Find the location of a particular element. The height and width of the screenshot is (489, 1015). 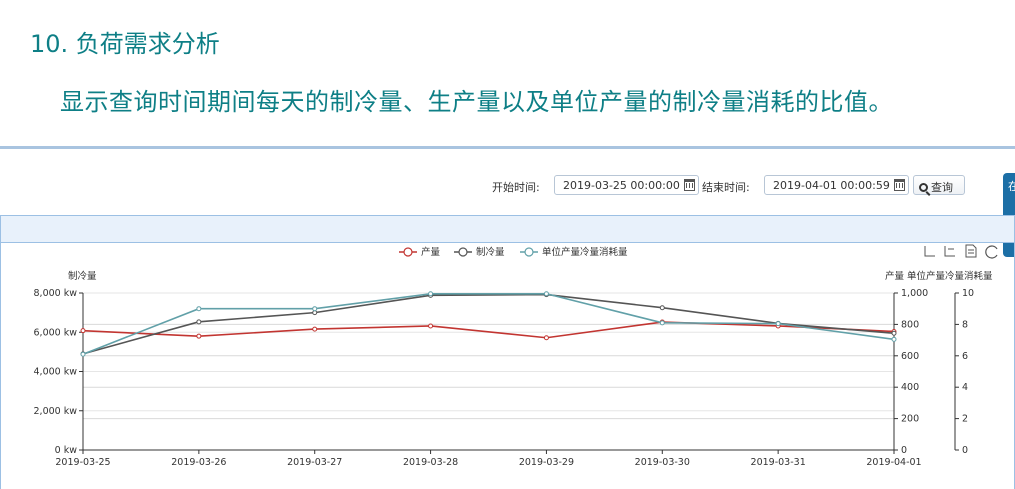

end-time-input: 2019-04-01 00:00:59 is located at coordinates (836, 185).